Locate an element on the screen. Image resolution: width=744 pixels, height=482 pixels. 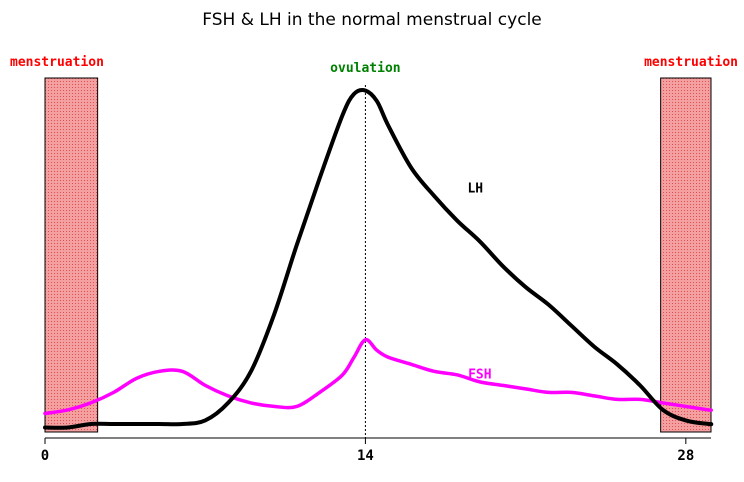
menstruation-label-0: menstruation is located at coordinates (57, 62).